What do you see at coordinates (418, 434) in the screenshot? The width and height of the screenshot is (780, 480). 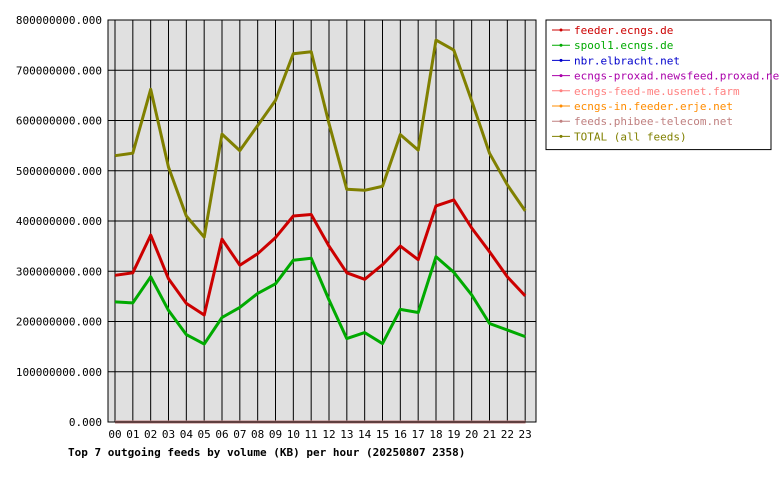 I see `x-tick-label: 17` at bounding box center [418, 434].